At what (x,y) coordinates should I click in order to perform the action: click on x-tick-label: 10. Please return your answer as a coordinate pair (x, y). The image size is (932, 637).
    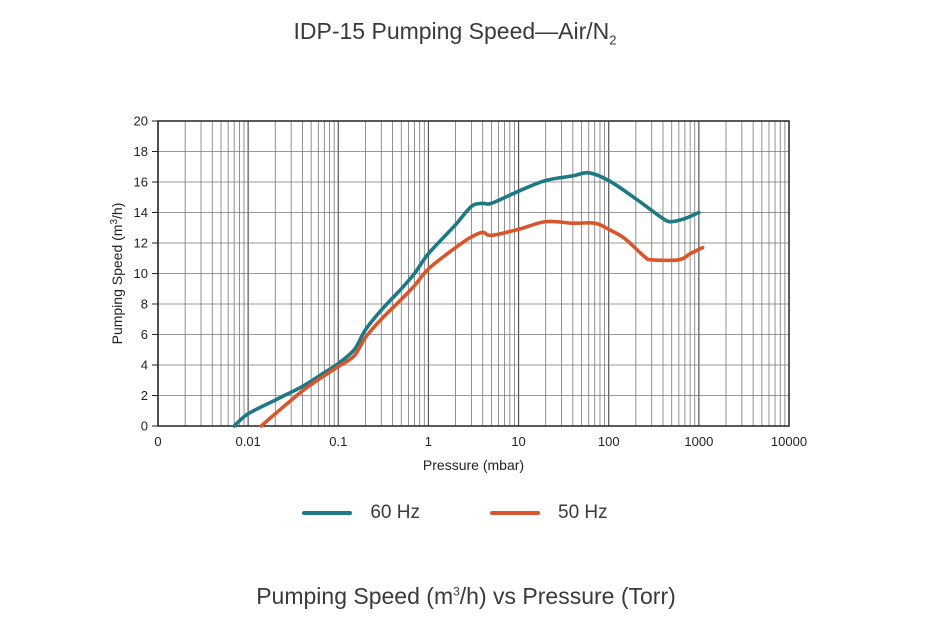
    Looking at the image, I should click on (518, 441).